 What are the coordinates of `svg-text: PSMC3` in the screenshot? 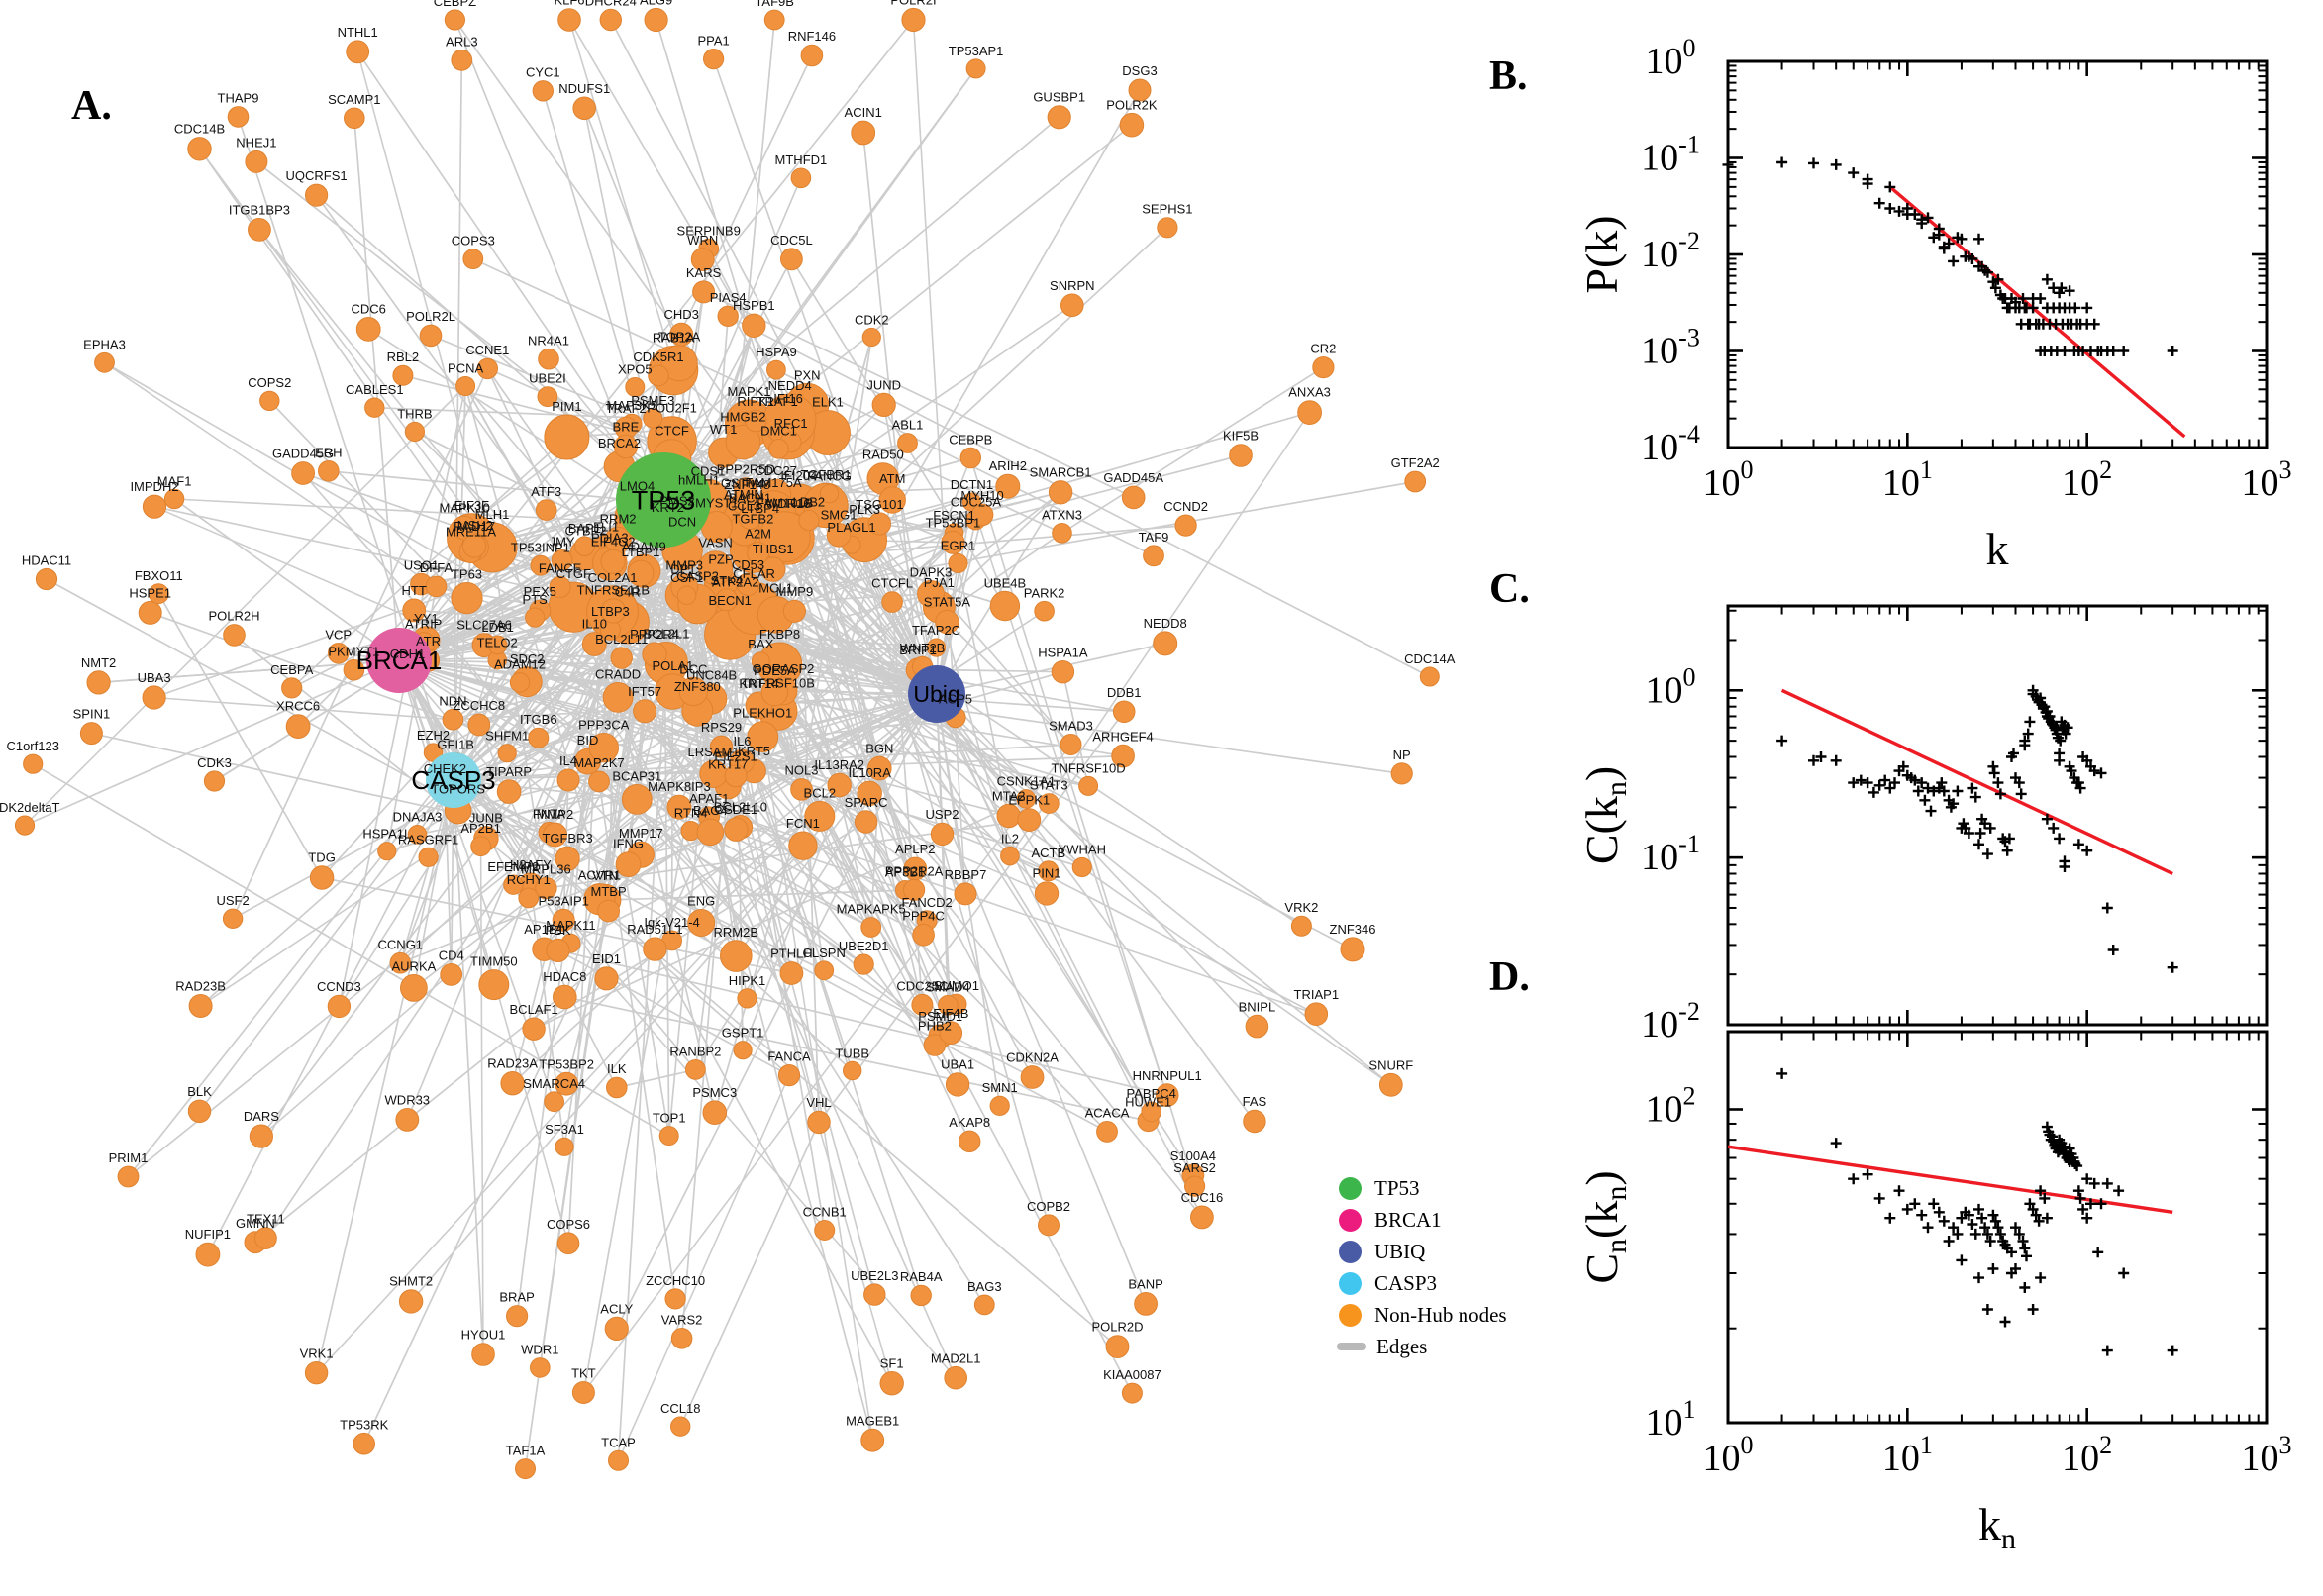 It's located at (714, 1092).